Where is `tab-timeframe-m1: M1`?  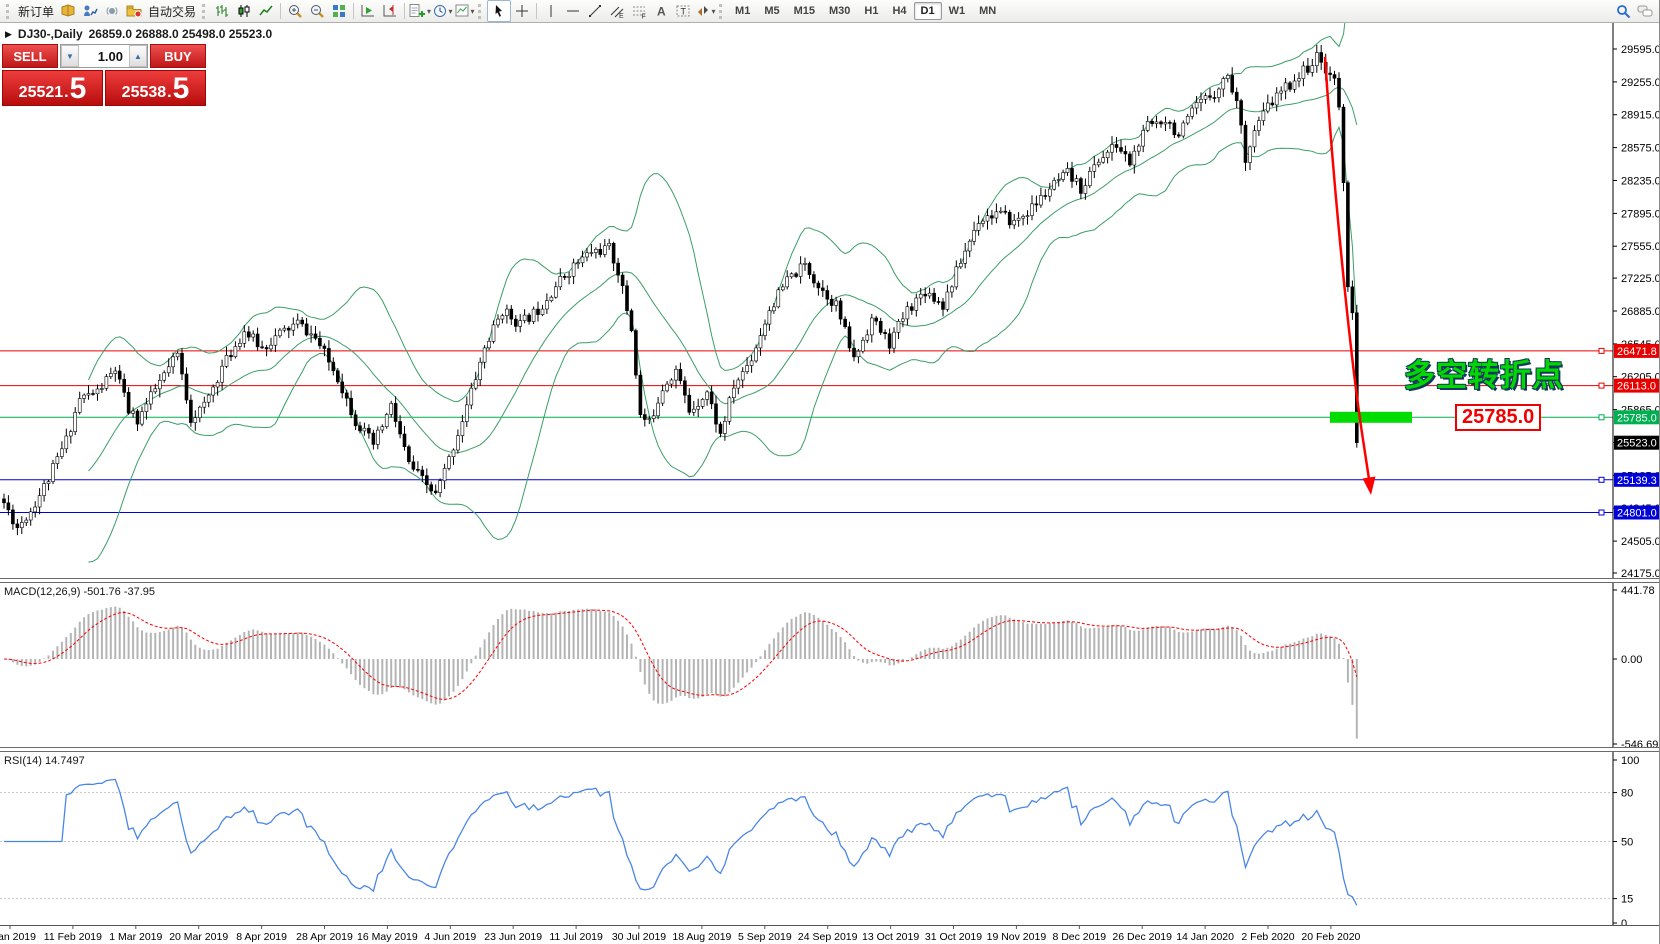 tab-timeframe-m1: M1 is located at coordinates (743, 11).